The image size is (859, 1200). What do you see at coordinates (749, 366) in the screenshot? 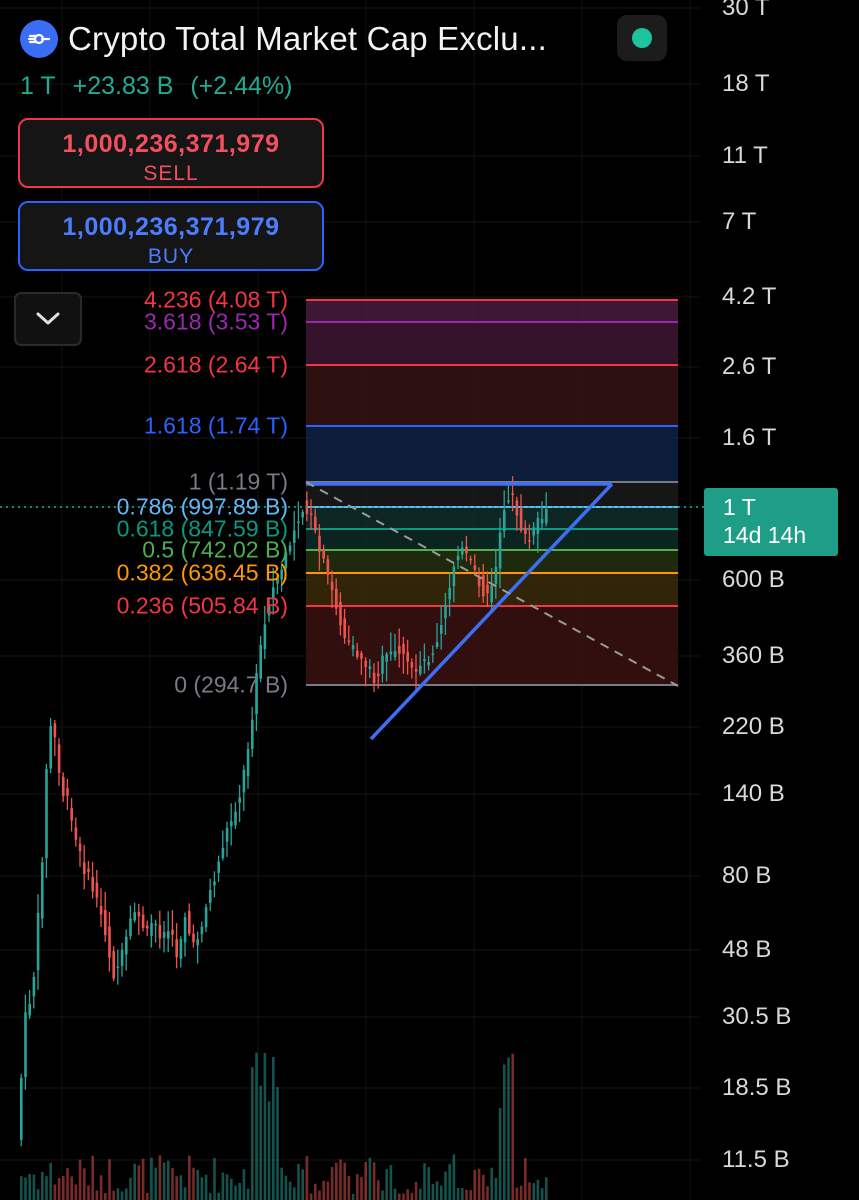
I see `y-axis-tick-label: 2.6 T` at bounding box center [749, 366].